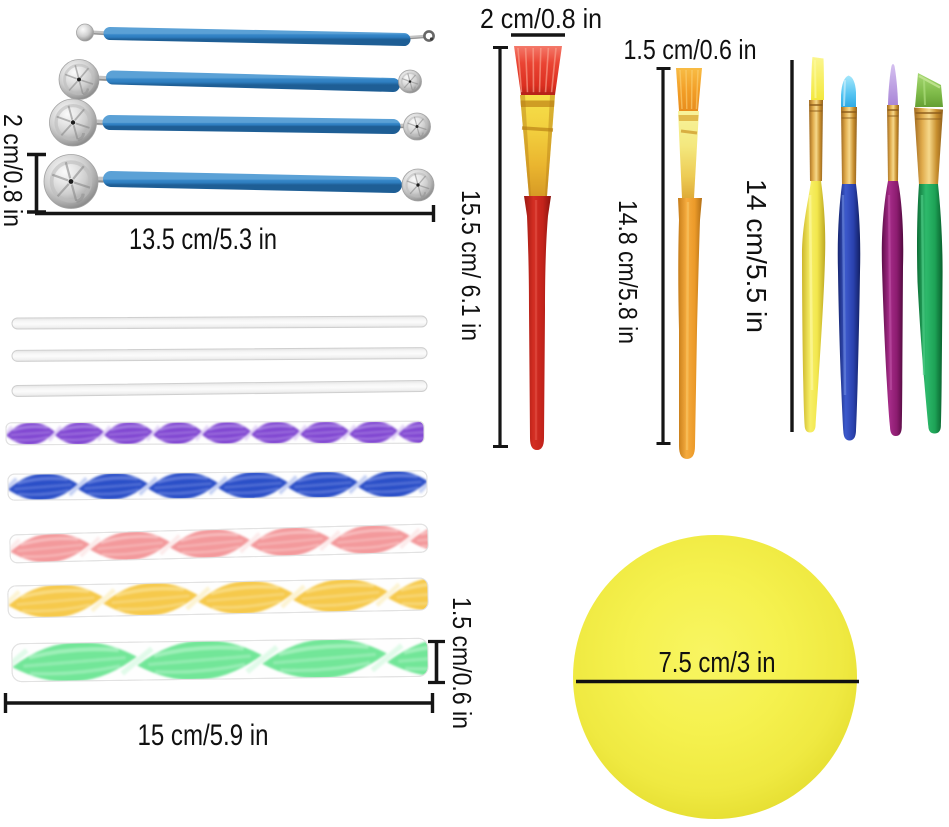  I want to click on svg-text: 15 cm/5.9 in, so click(203, 735).